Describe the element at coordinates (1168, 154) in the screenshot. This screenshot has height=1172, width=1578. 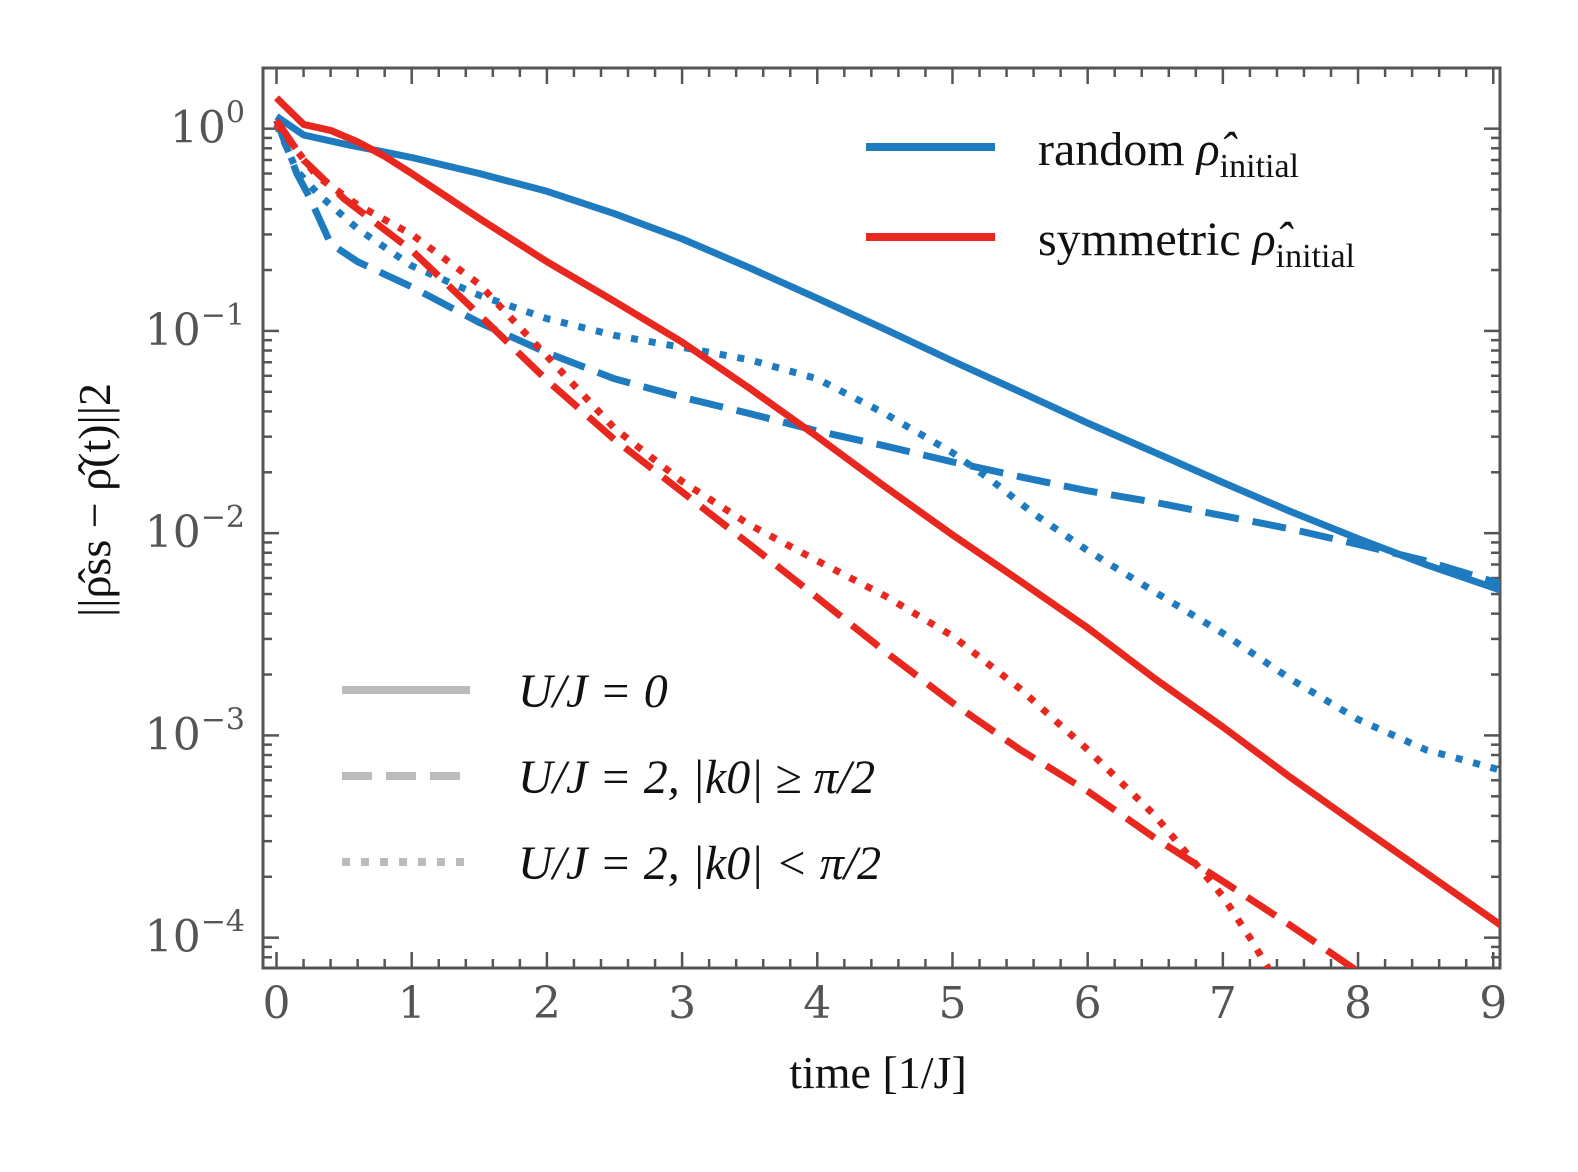
I see `legend-label-random: random ρ̂initial` at that location.